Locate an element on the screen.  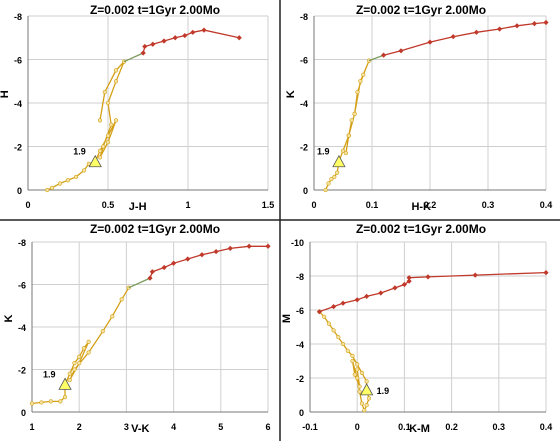
x-axis-label: H-K is located at coordinates (421, 207).